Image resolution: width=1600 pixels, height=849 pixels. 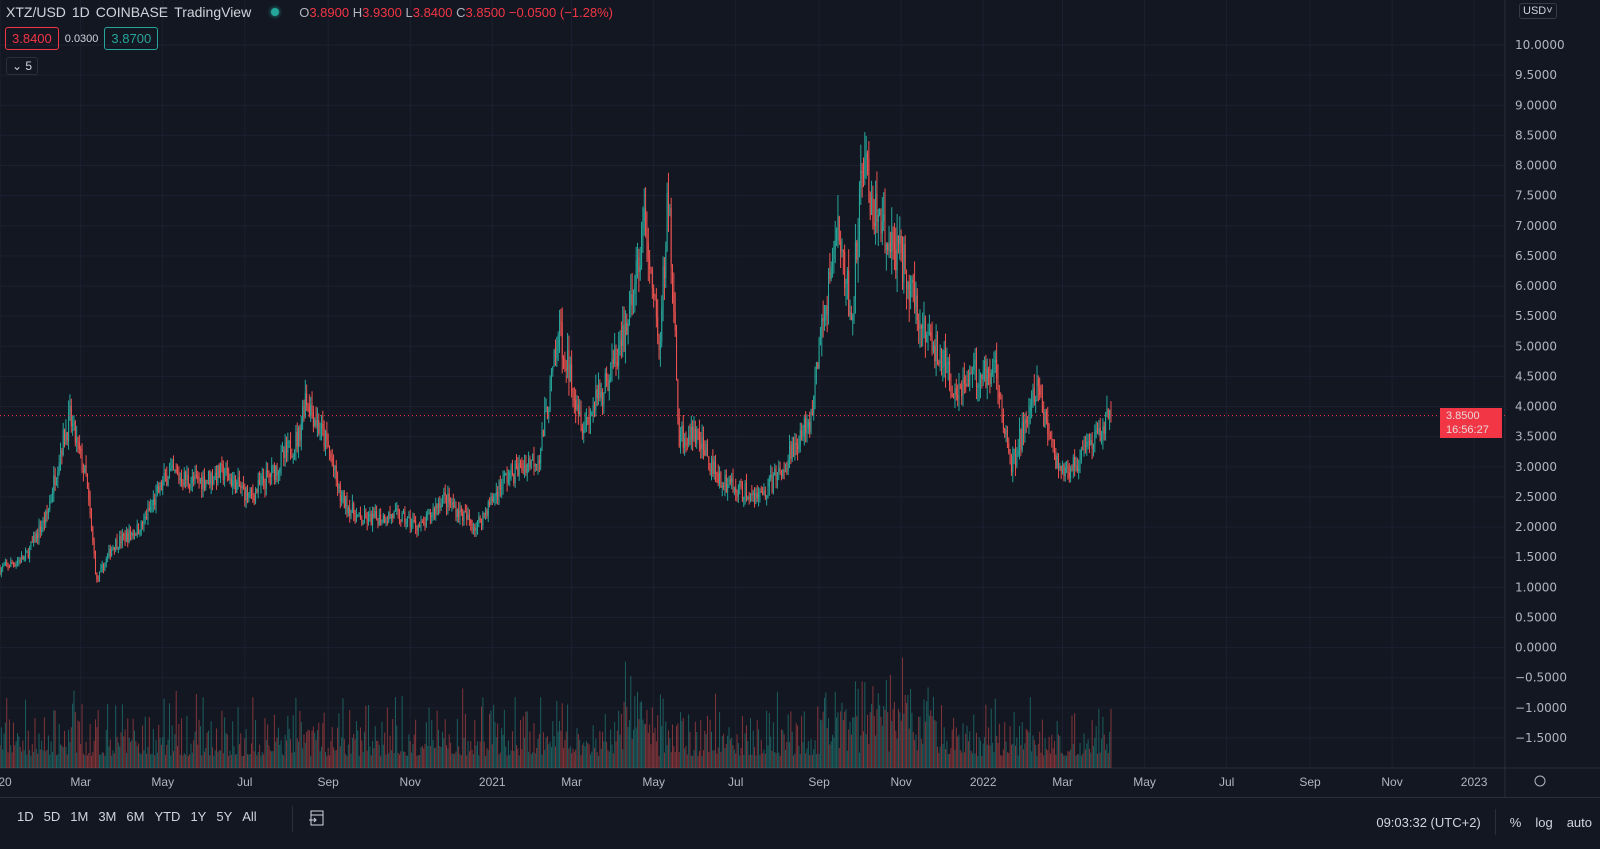 What do you see at coordinates (36, 12) in the screenshot?
I see `symbol-label: XTZ/USD` at bounding box center [36, 12].